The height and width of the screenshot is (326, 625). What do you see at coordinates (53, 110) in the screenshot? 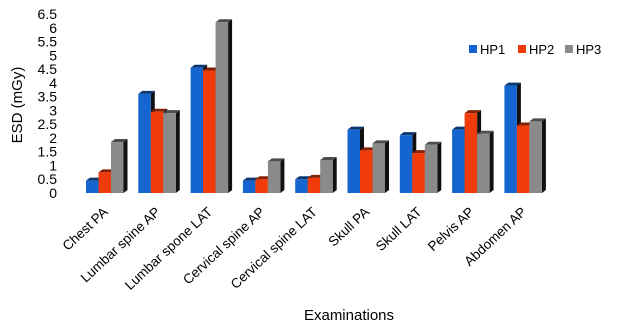
I see `y-tick-label: 3` at bounding box center [53, 110].